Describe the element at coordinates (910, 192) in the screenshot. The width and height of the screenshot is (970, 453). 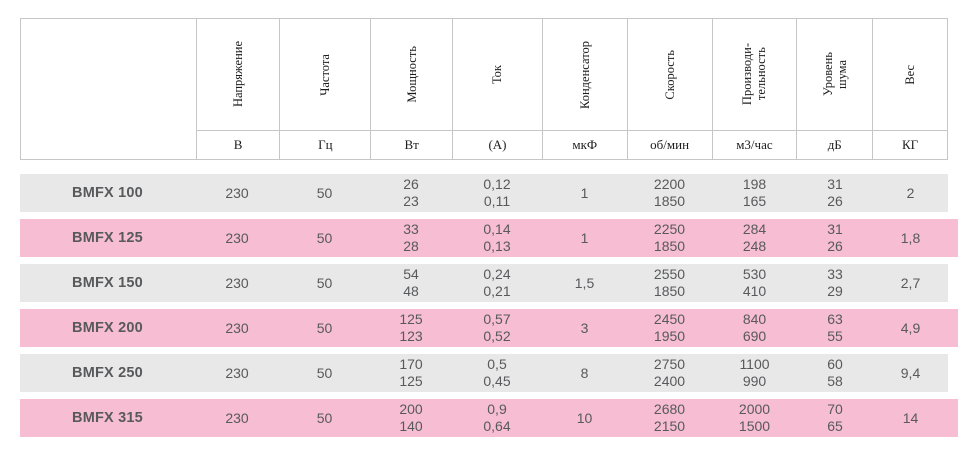
I see `value-cell: 2` at that location.